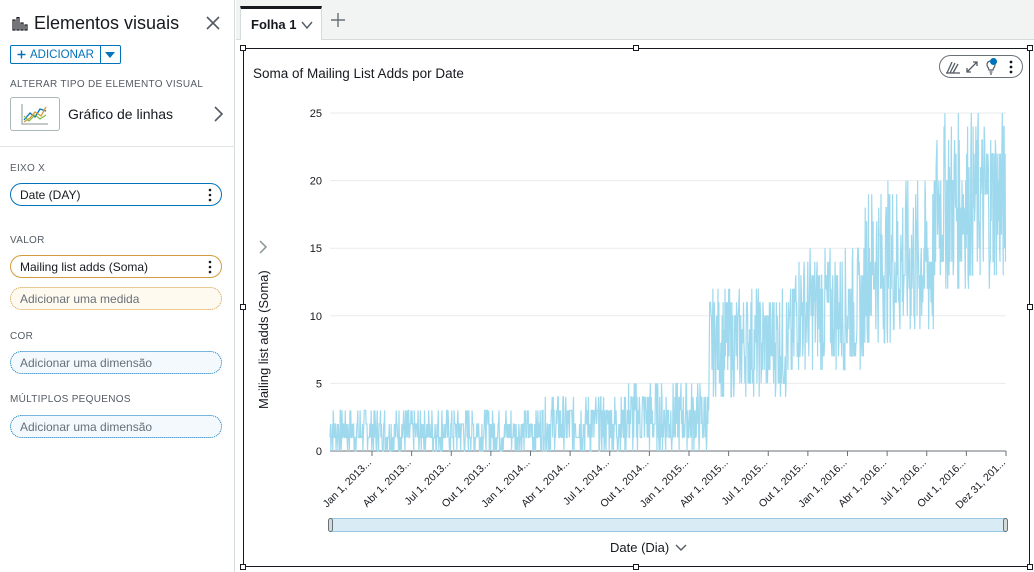 This screenshot has width=1034, height=572. I want to click on y-tick-label: 5, so click(319, 384).